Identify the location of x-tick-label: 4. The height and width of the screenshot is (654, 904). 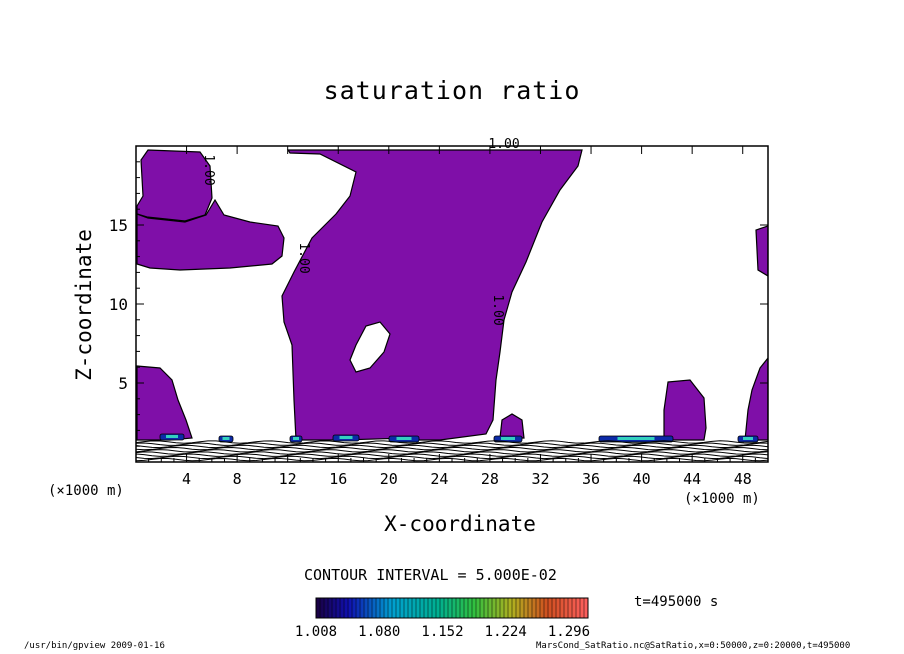
(186, 479).